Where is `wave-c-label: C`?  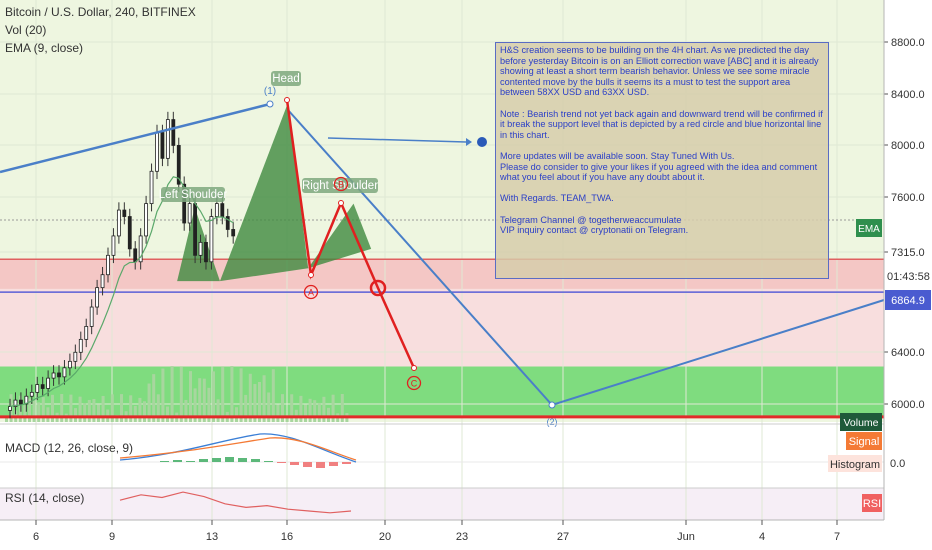 wave-c-label: C is located at coordinates (414, 384).